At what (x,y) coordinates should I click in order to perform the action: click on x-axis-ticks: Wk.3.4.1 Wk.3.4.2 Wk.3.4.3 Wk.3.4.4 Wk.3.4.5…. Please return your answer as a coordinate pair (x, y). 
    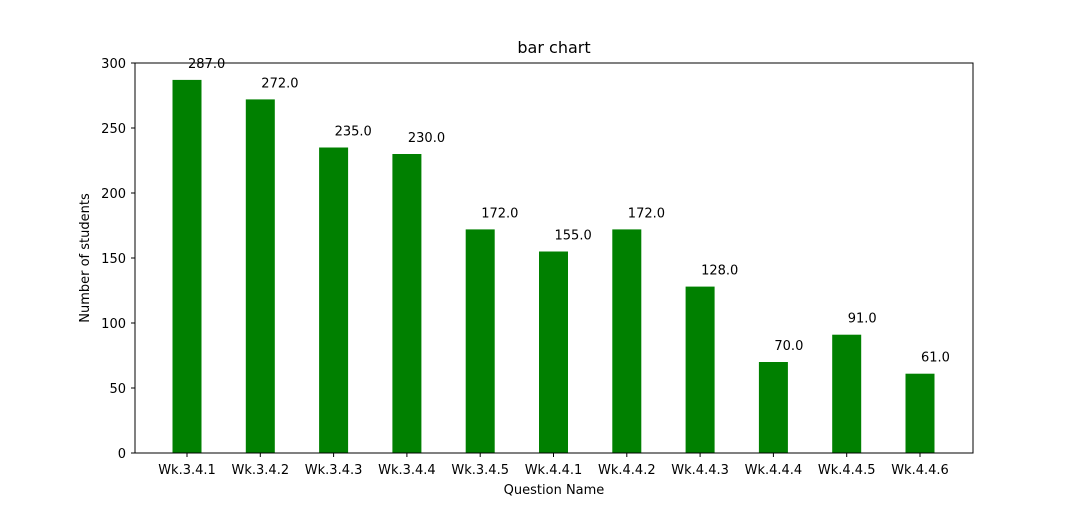
    Looking at the image, I should click on (553, 465).